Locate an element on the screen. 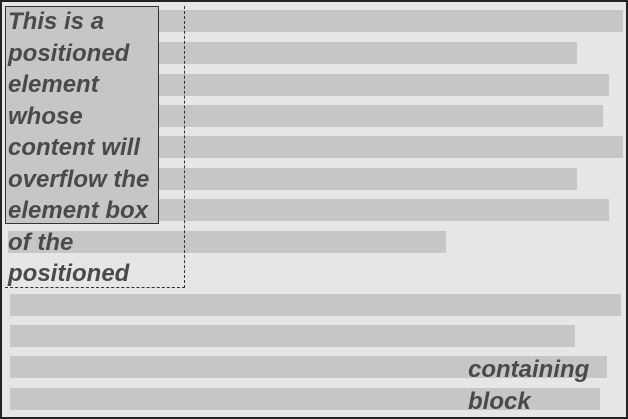 This screenshot has width=628, height=419. containing-block-label: containing block is located at coordinates (529, 385).